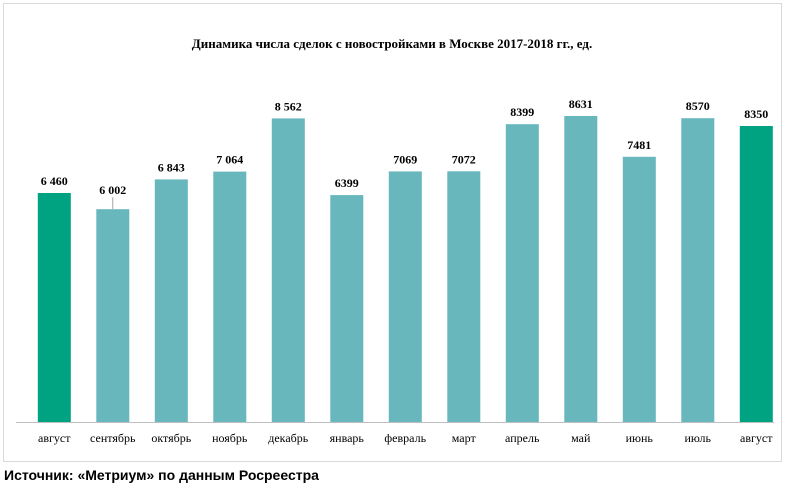  What do you see at coordinates (697, 438) in the screenshot?
I see `x-tick-label-12: июль` at bounding box center [697, 438].